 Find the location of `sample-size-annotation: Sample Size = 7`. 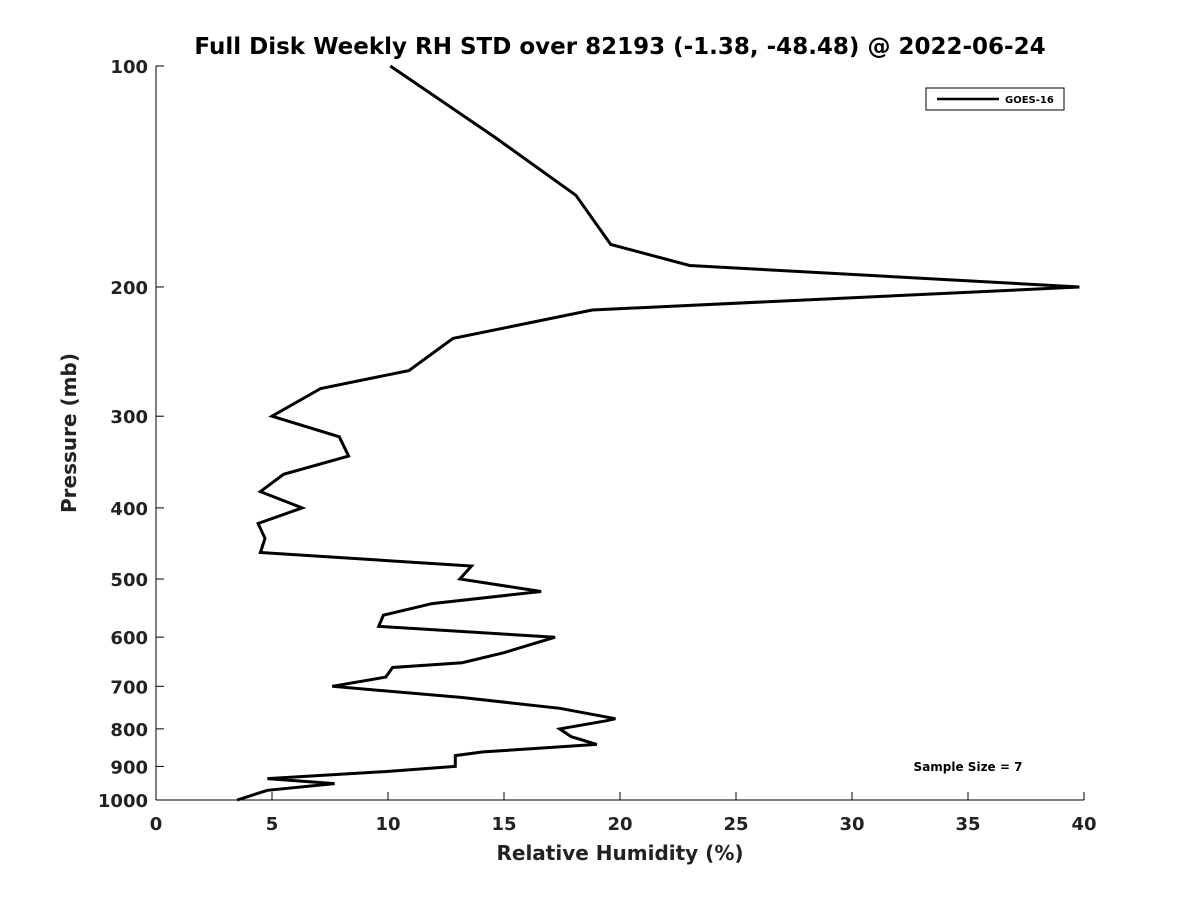

sample-size-annotation: Sample Size = 7 is located at coordinates (968, 767).